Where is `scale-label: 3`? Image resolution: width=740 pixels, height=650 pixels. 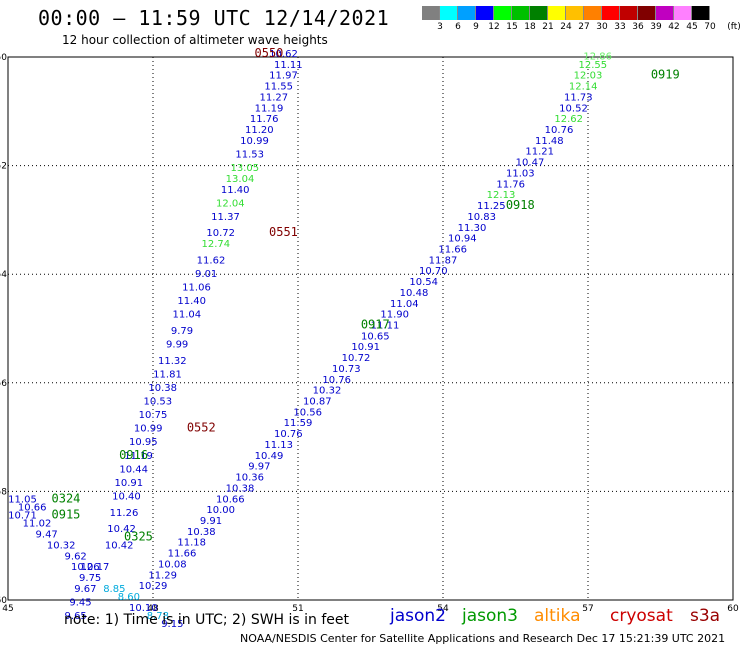 scale-label: 3 is located at coordinates (440, 27).